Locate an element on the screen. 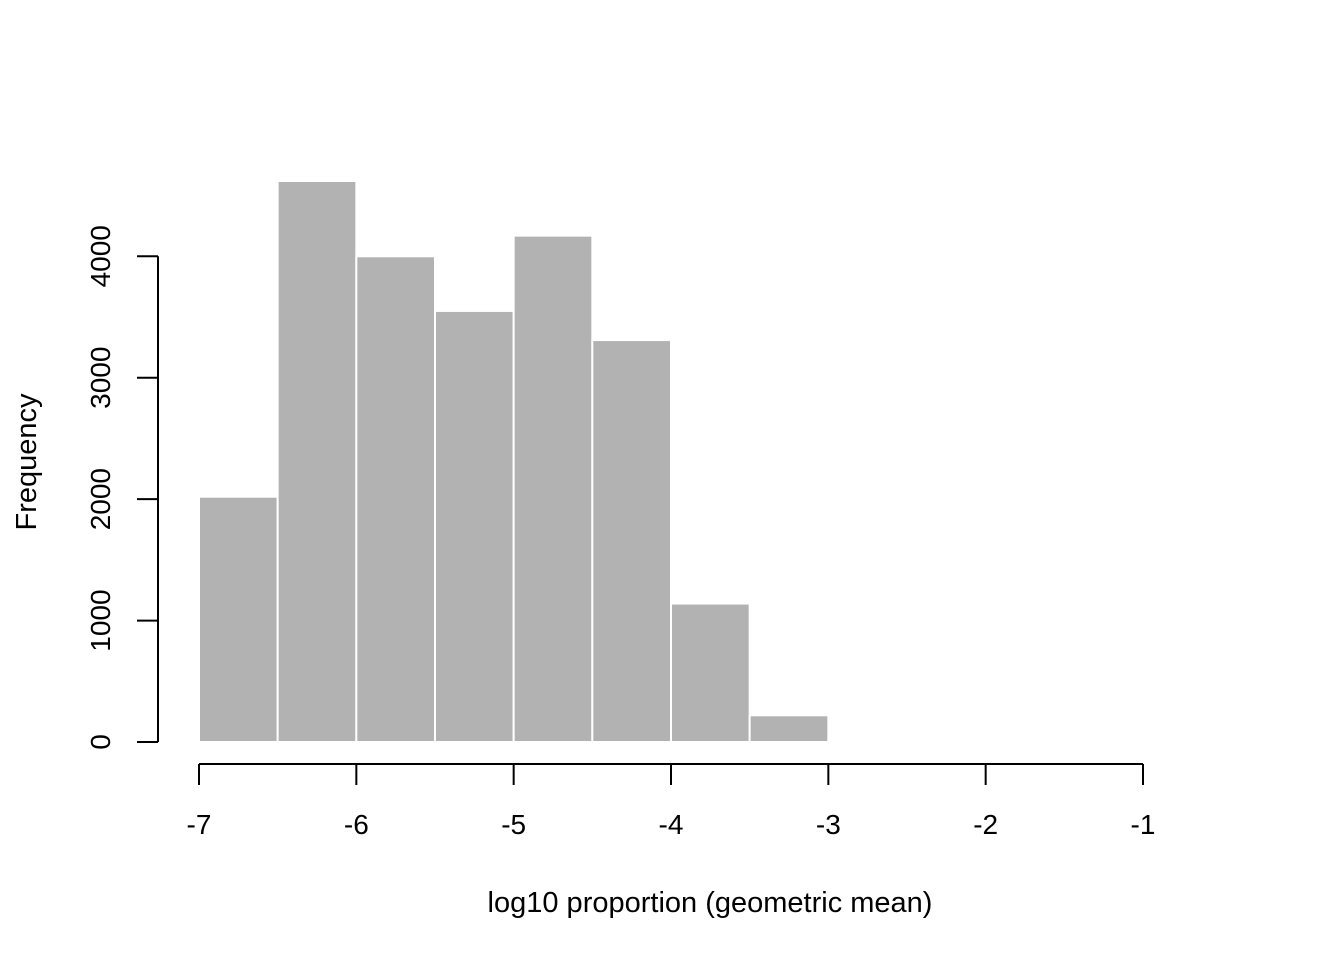 The height and width of the screenshot is (960, 1344). y-tick-label: 4000 is located at coordinates (100, 256).